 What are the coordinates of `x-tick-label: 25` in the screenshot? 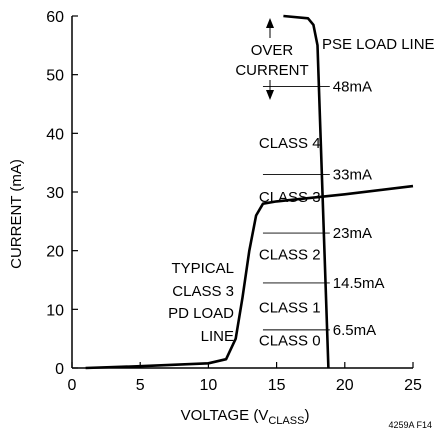 It's located at (413, 385).